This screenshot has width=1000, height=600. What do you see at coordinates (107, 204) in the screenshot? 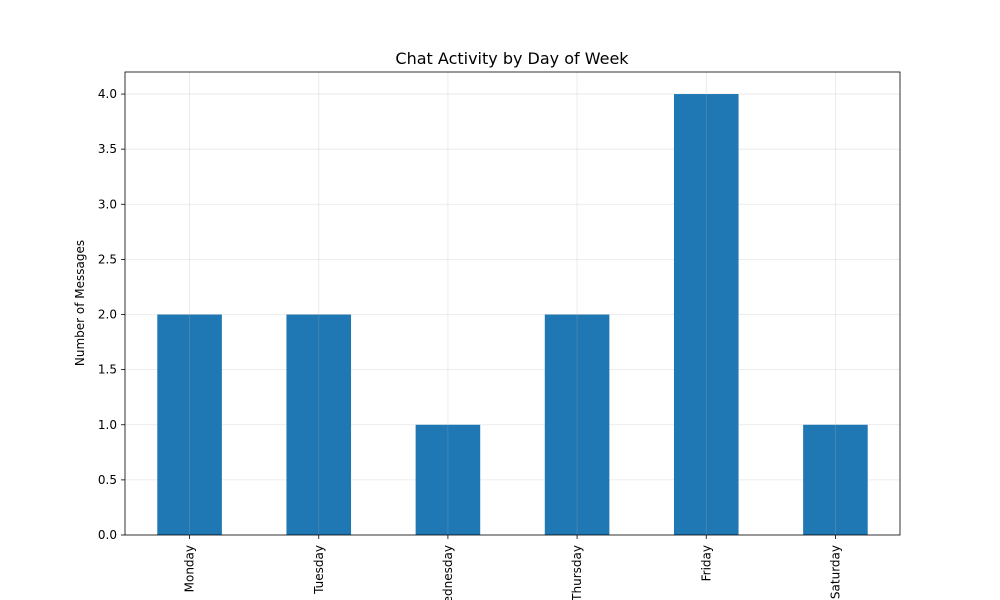
I see `y-tick-label: 3.0` at bounding box center [107, 204].